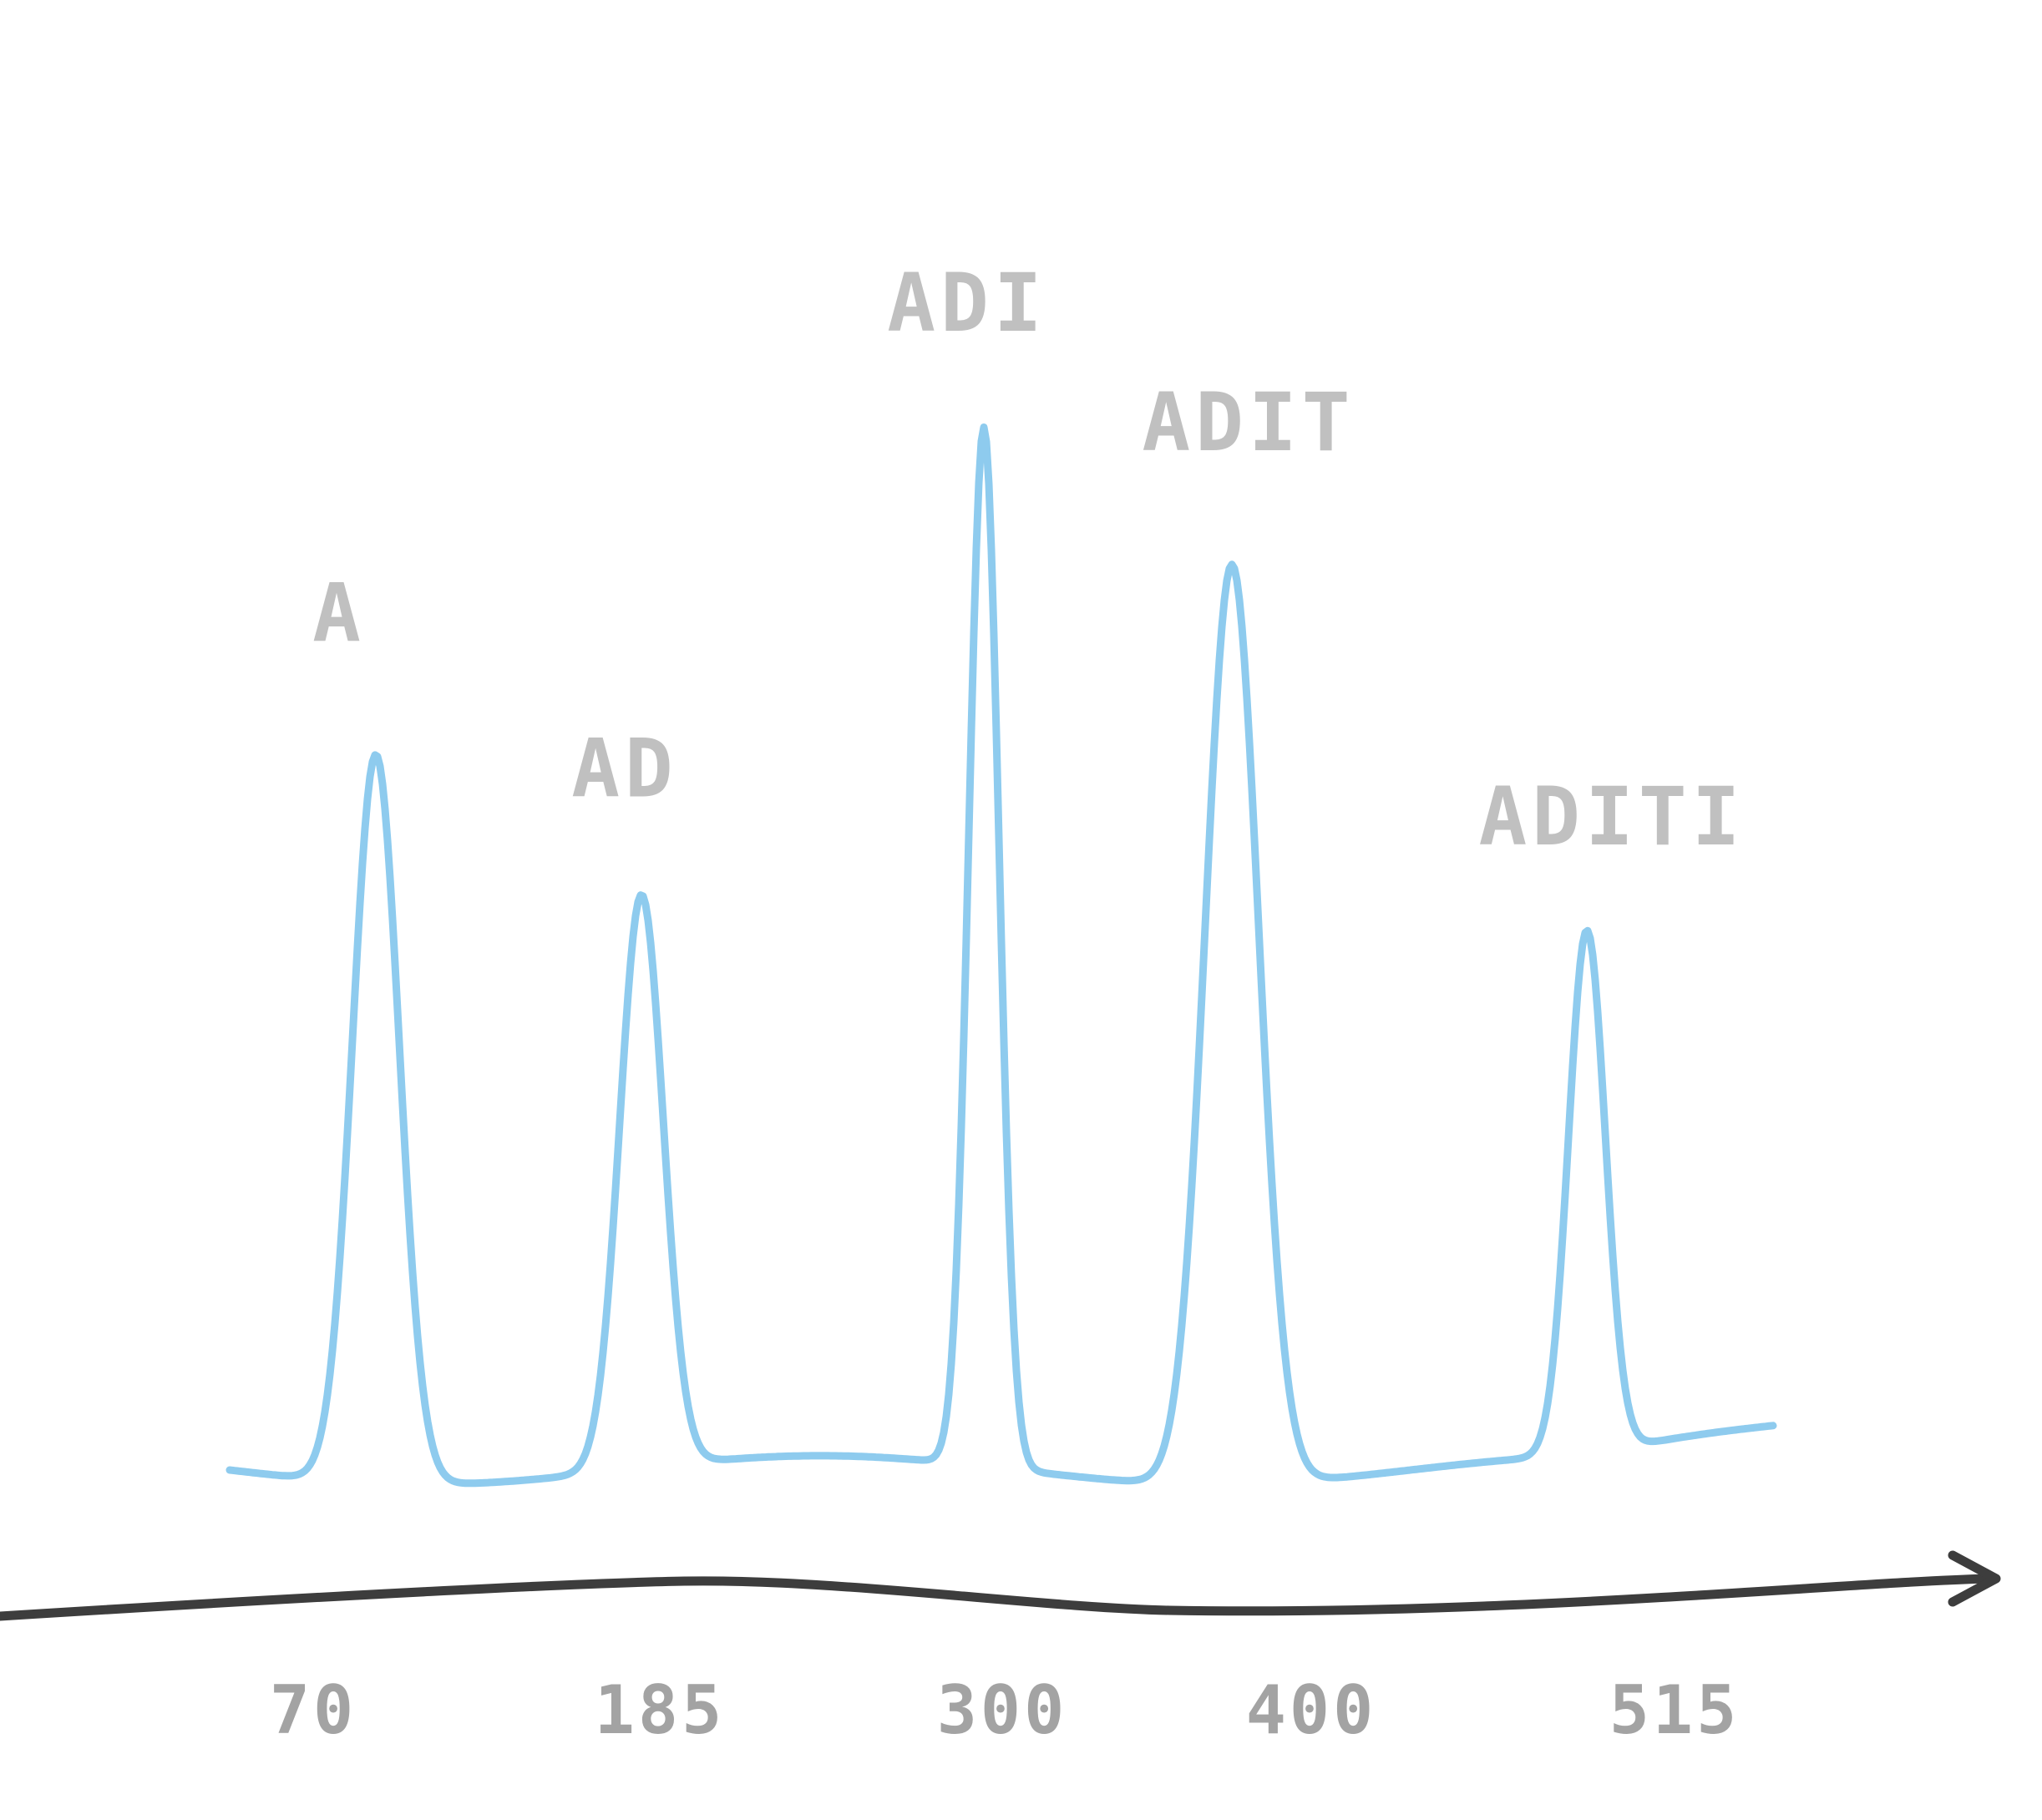 The image size is (2042, 1820). I want to click on x-tick-label: 70, so click(313, 1710).